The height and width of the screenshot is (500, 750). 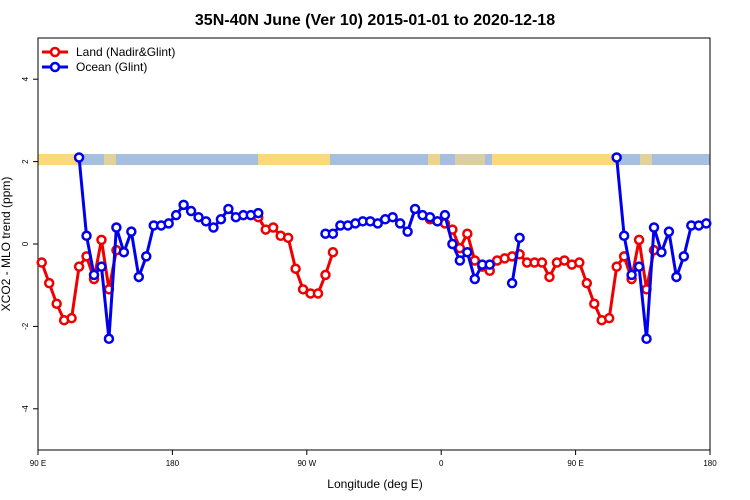 I want to click on y-tick-label: -4, so click(x=25, y=409).